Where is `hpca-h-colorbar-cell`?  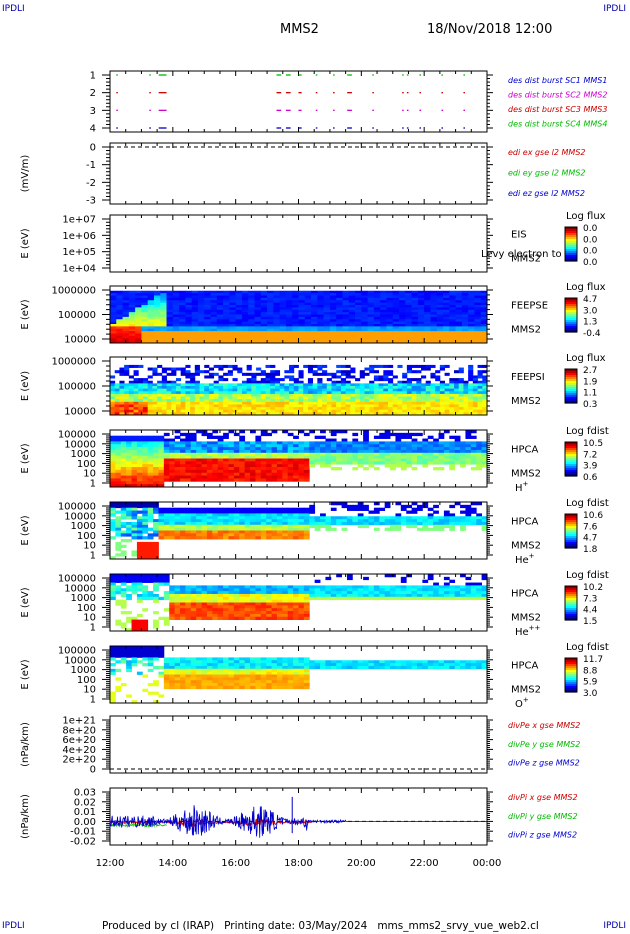
hpca-h-colorbar-cell is located at coordinates (571, 459).